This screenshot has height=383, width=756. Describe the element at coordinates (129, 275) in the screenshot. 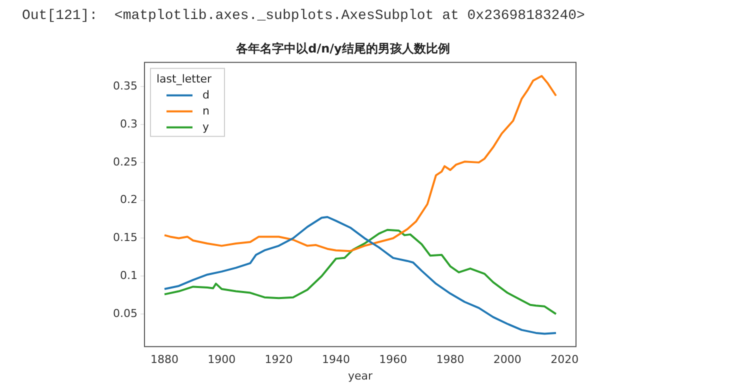

I see `y-tick-label: 0.1` at that location.